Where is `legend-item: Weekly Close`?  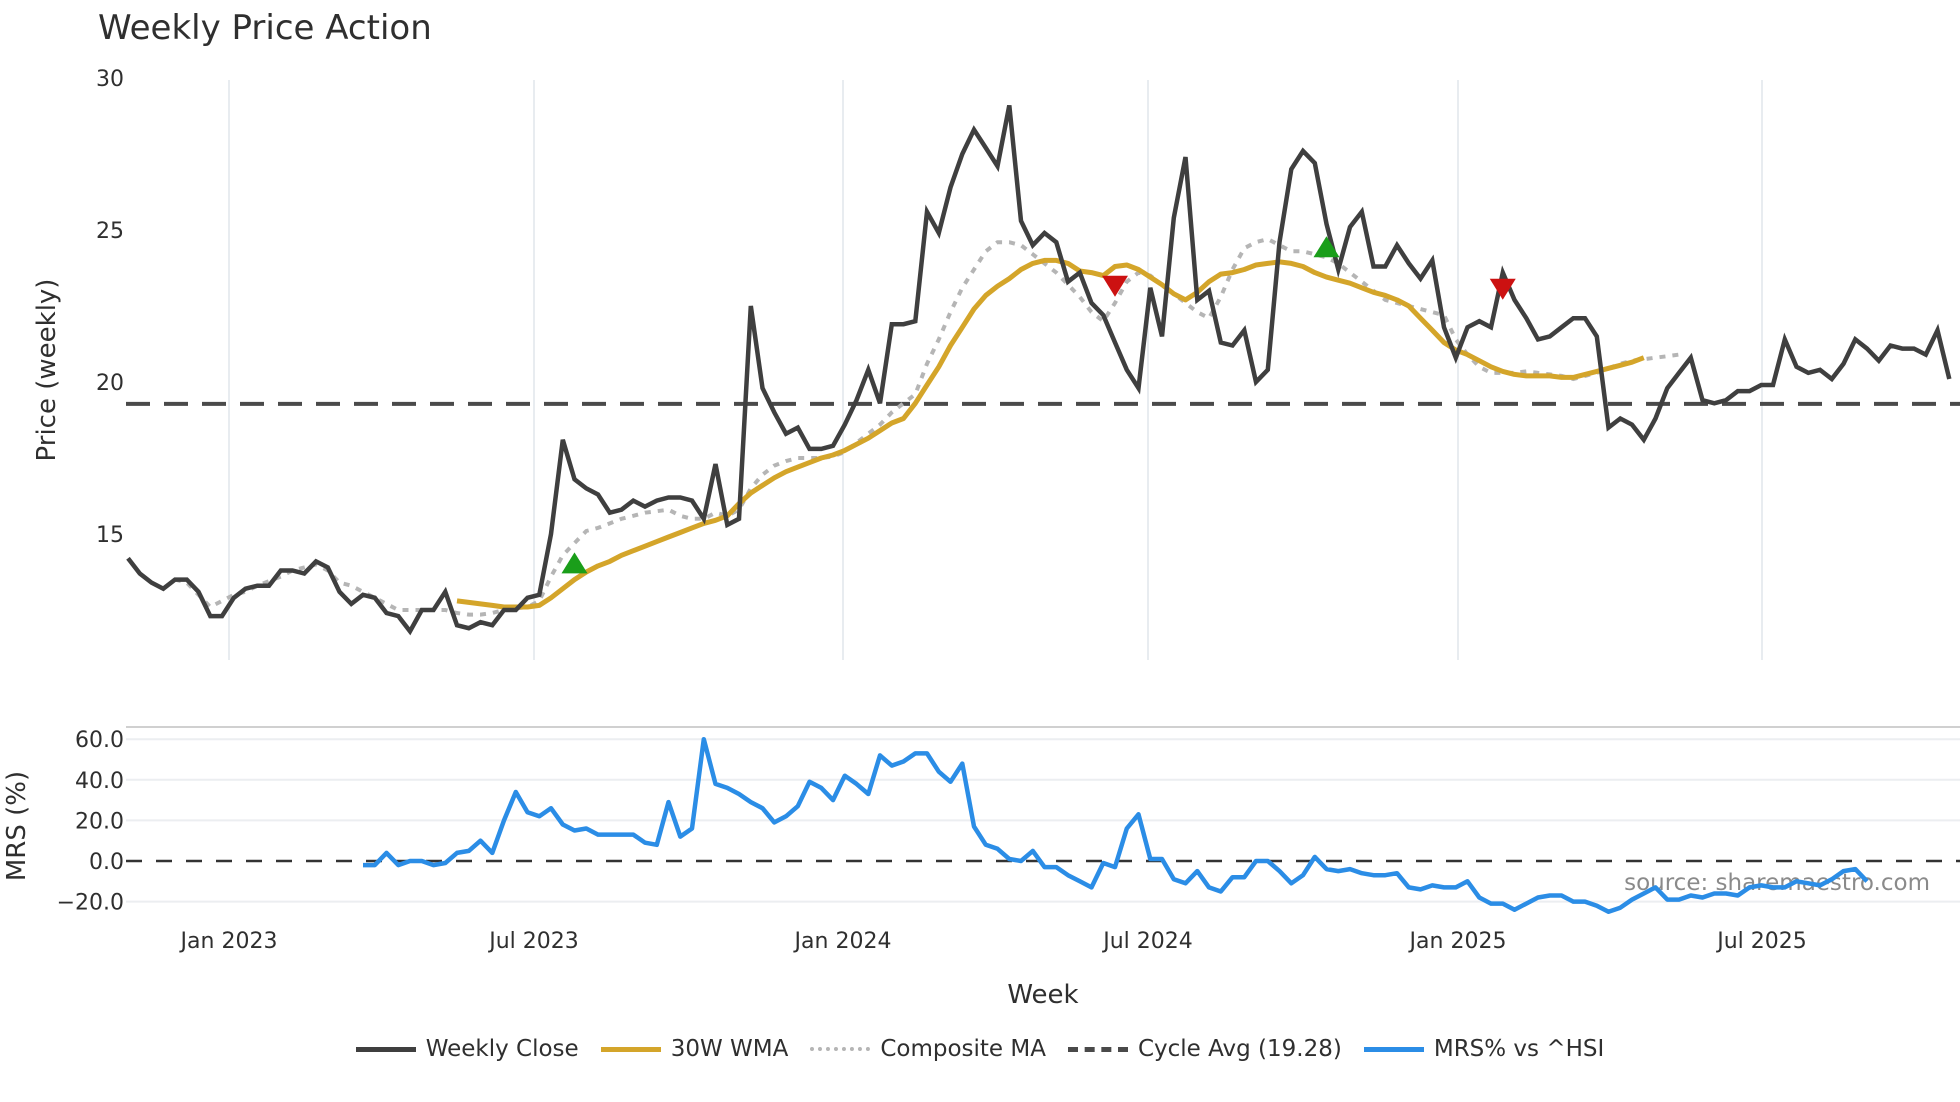
legend-item: Weekly Close is located at coordinates (467, 1049).